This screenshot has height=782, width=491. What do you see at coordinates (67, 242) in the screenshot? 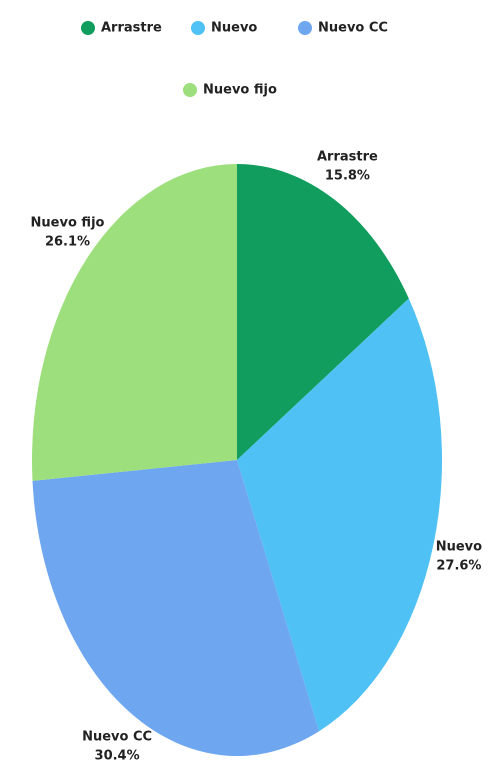
I see `slice-value-label: 26.1%` at bounding box center [67, 242].